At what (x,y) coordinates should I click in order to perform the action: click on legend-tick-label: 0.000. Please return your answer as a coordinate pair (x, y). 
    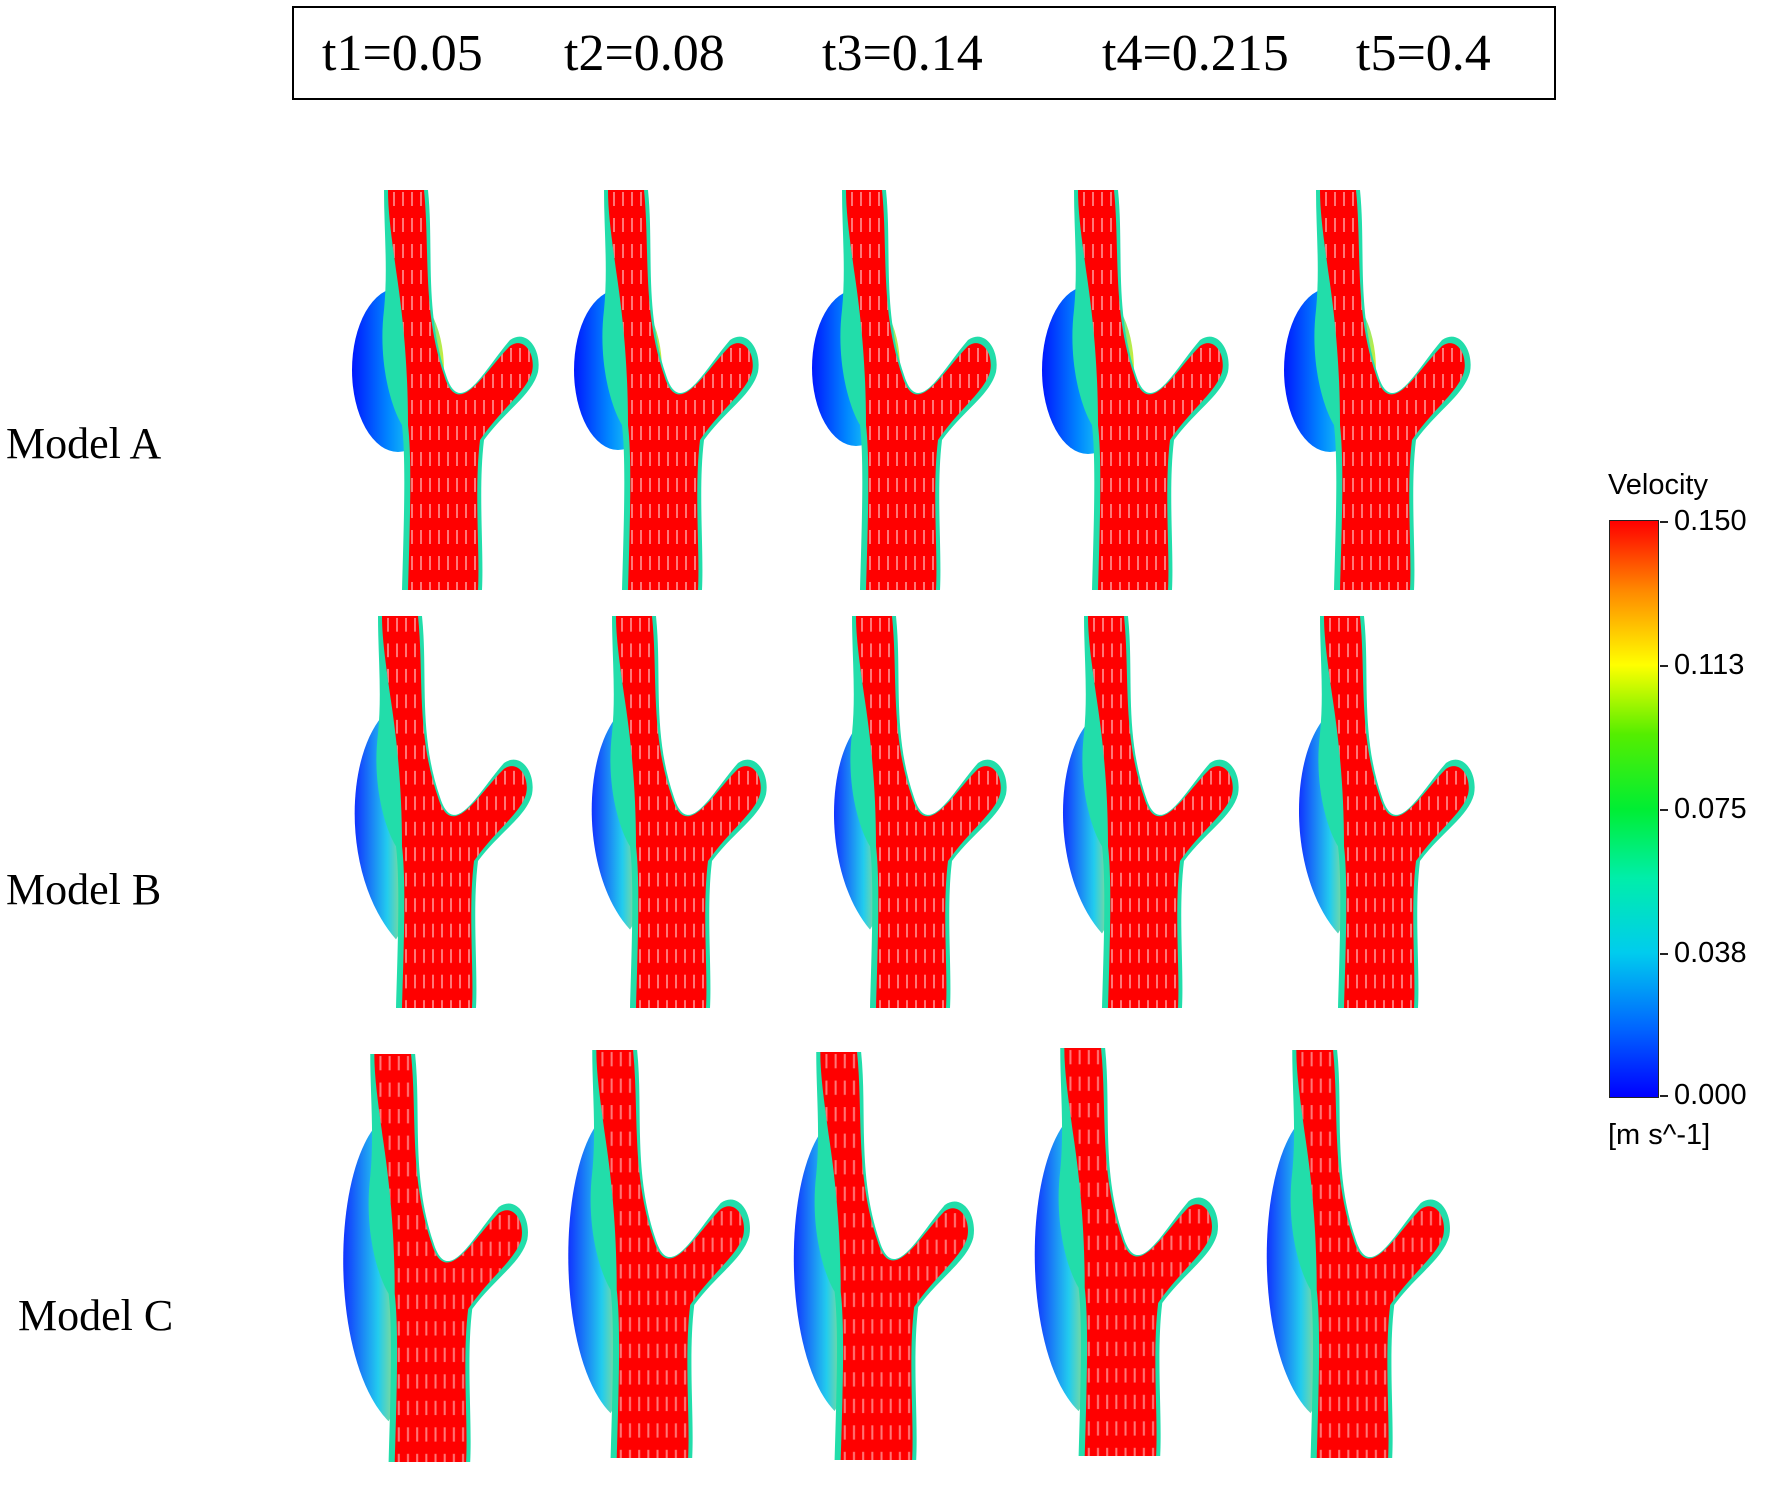
    Looking at the image, I should click on (1710, 1095).